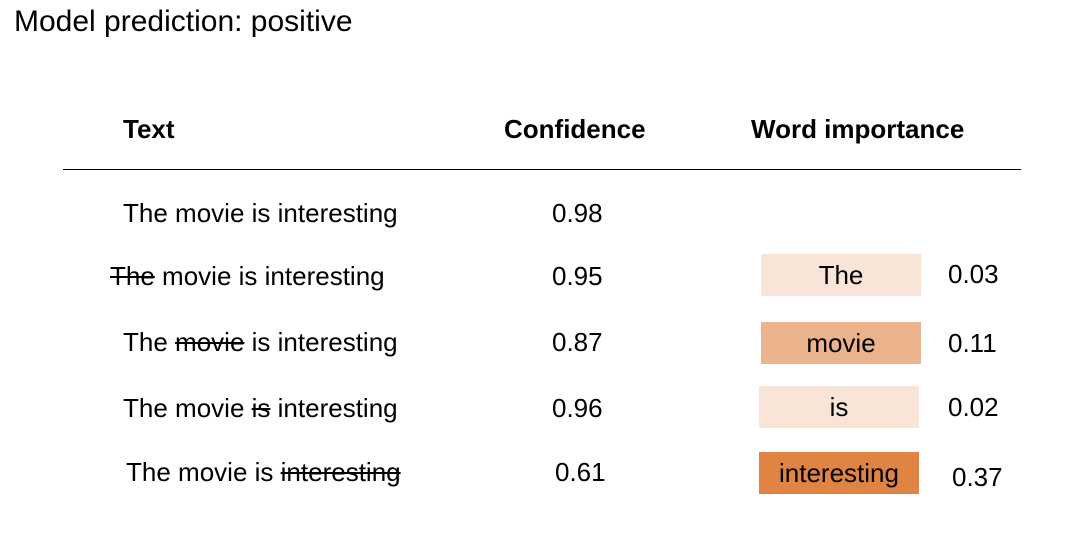 The width and height of the screenshot is (1068, 534). Describe the element at coordinates (542, 169) in the screenshot. I see `header-divider` at that location.